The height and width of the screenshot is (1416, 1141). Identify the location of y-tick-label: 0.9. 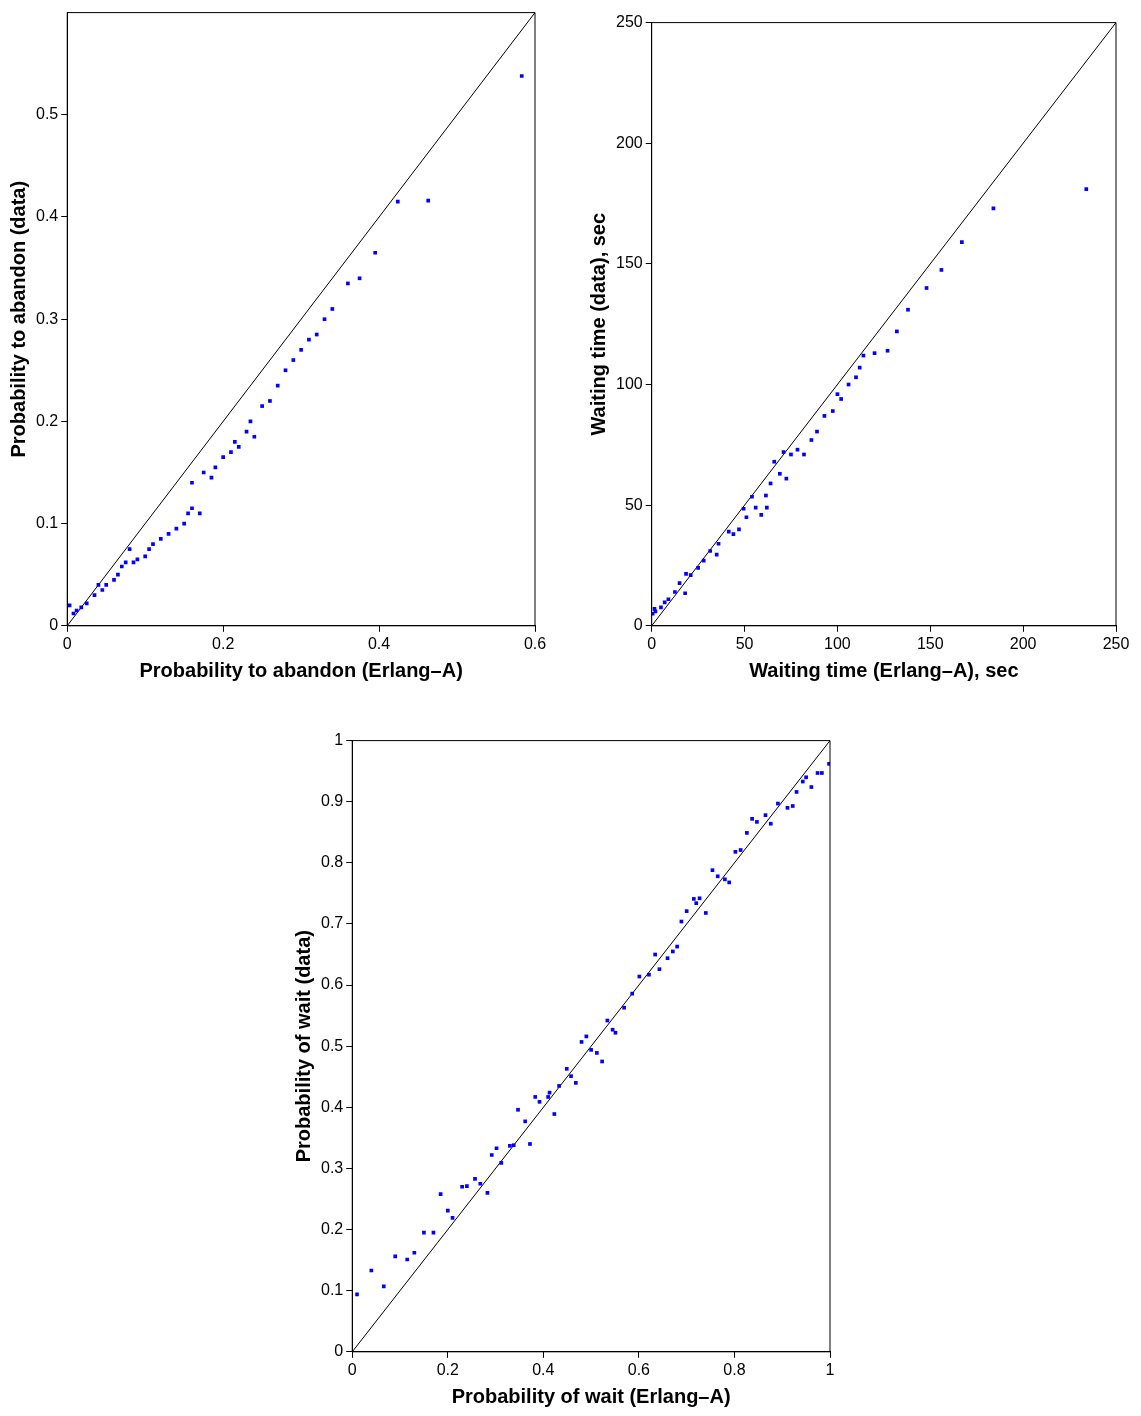
(332, 801).